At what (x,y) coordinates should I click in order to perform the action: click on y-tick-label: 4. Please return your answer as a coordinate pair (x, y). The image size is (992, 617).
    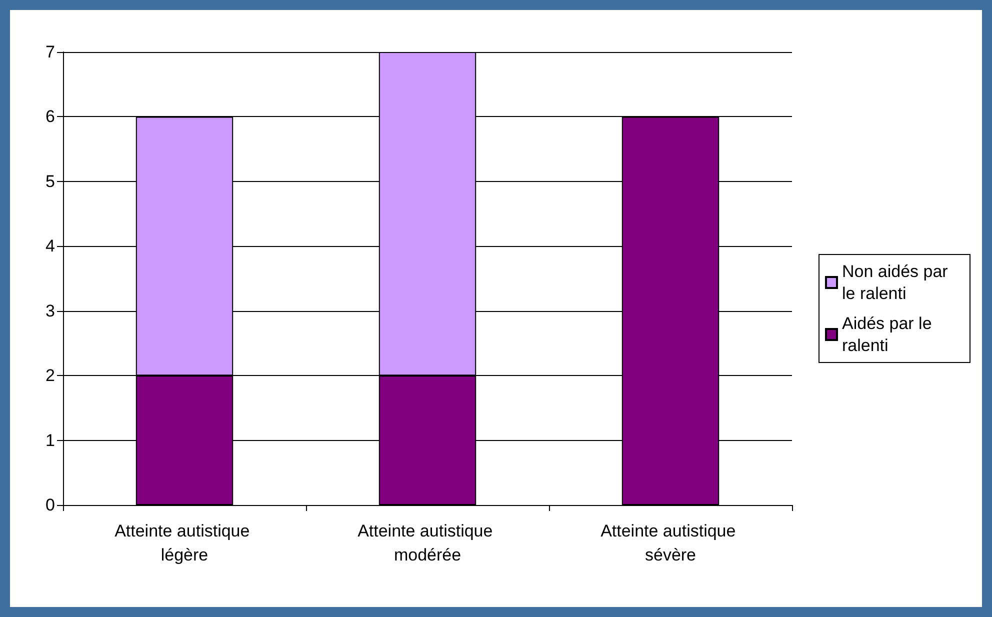
    Looking at the image, I should click on (50, 246).